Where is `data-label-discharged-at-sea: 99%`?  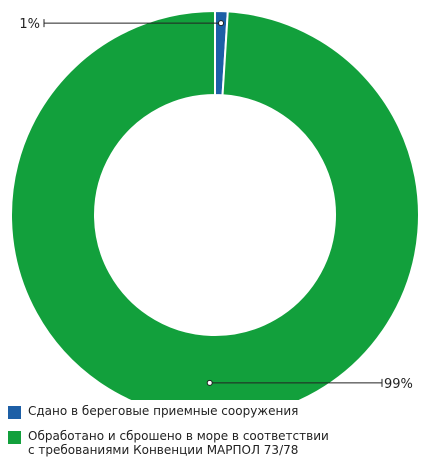
data-label-discharged-at-sea: 99% is located at coordinates (398, 384).